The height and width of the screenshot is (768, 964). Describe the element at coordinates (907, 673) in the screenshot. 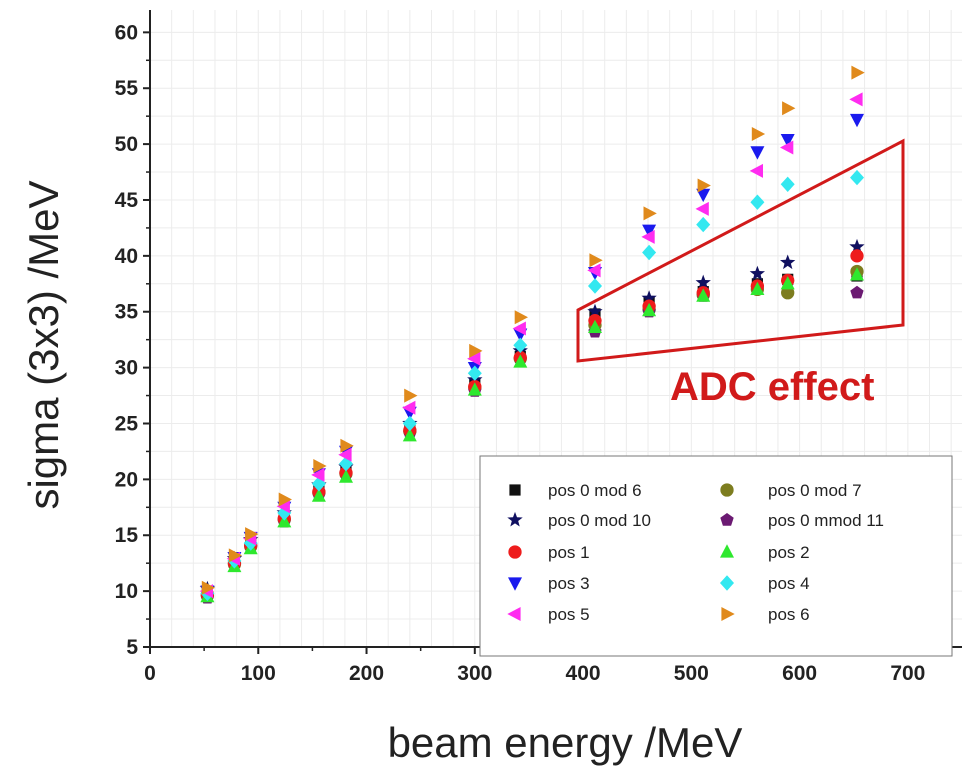

I see `x-tick-label: 700` at that location.